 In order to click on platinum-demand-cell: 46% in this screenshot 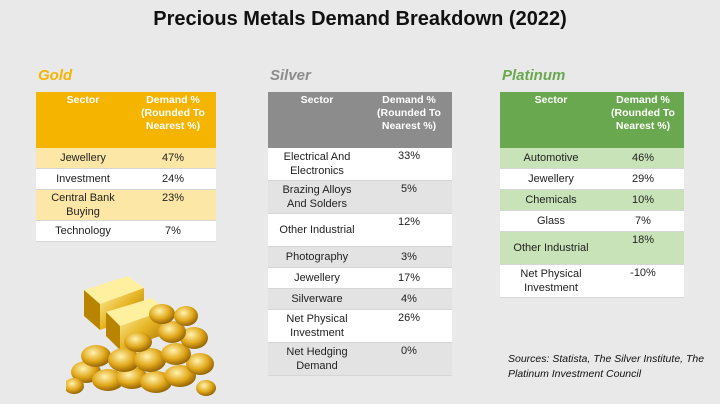, I will do `click(643, 158)`.